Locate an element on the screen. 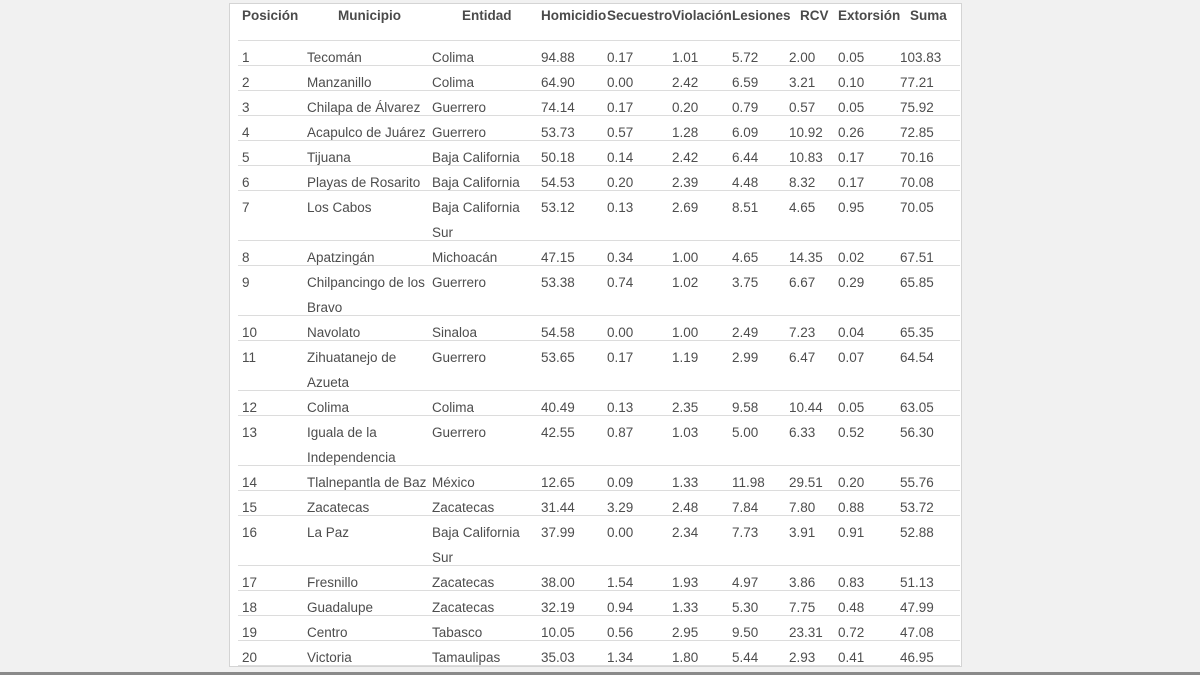  cell-municipality: Acapulco de Juárez is located at coordinates (366, 132).